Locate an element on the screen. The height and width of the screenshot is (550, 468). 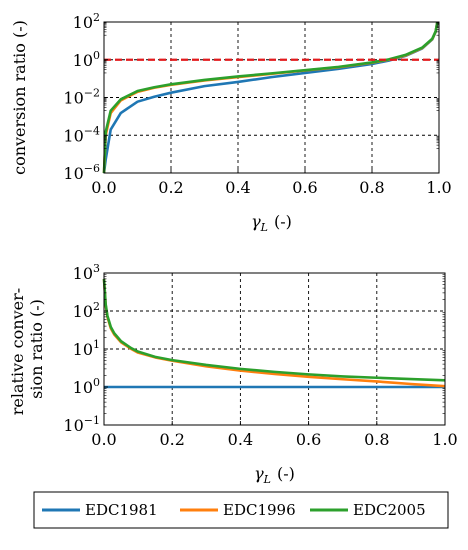
legend-item-edc2005: EDC2005 is located at coordinates (368, 510).